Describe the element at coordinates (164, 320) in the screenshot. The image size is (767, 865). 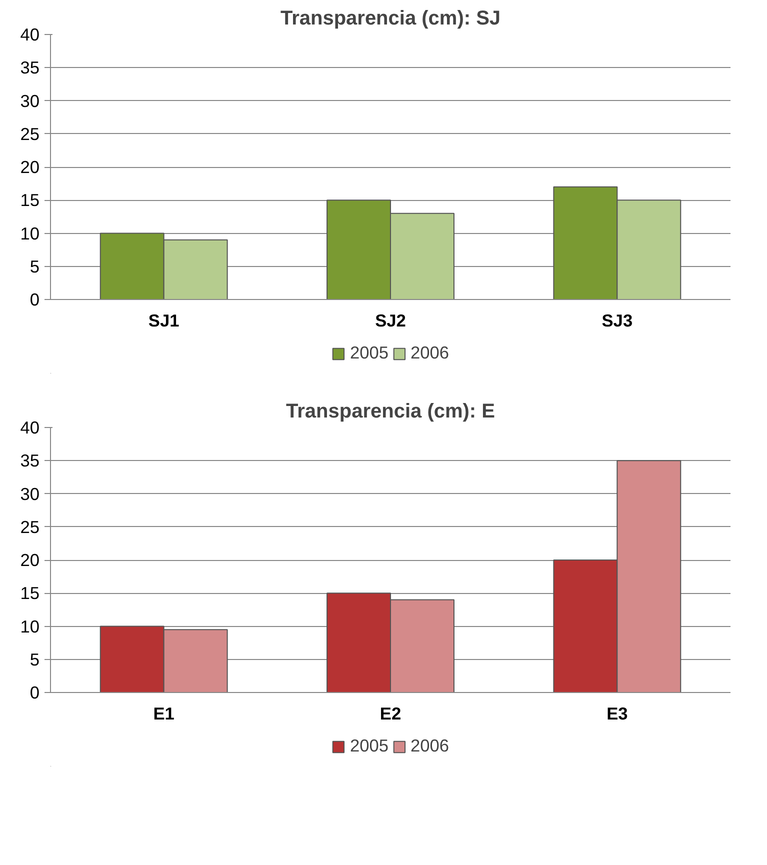
I see `x-tick-label: SJ1` at that location.